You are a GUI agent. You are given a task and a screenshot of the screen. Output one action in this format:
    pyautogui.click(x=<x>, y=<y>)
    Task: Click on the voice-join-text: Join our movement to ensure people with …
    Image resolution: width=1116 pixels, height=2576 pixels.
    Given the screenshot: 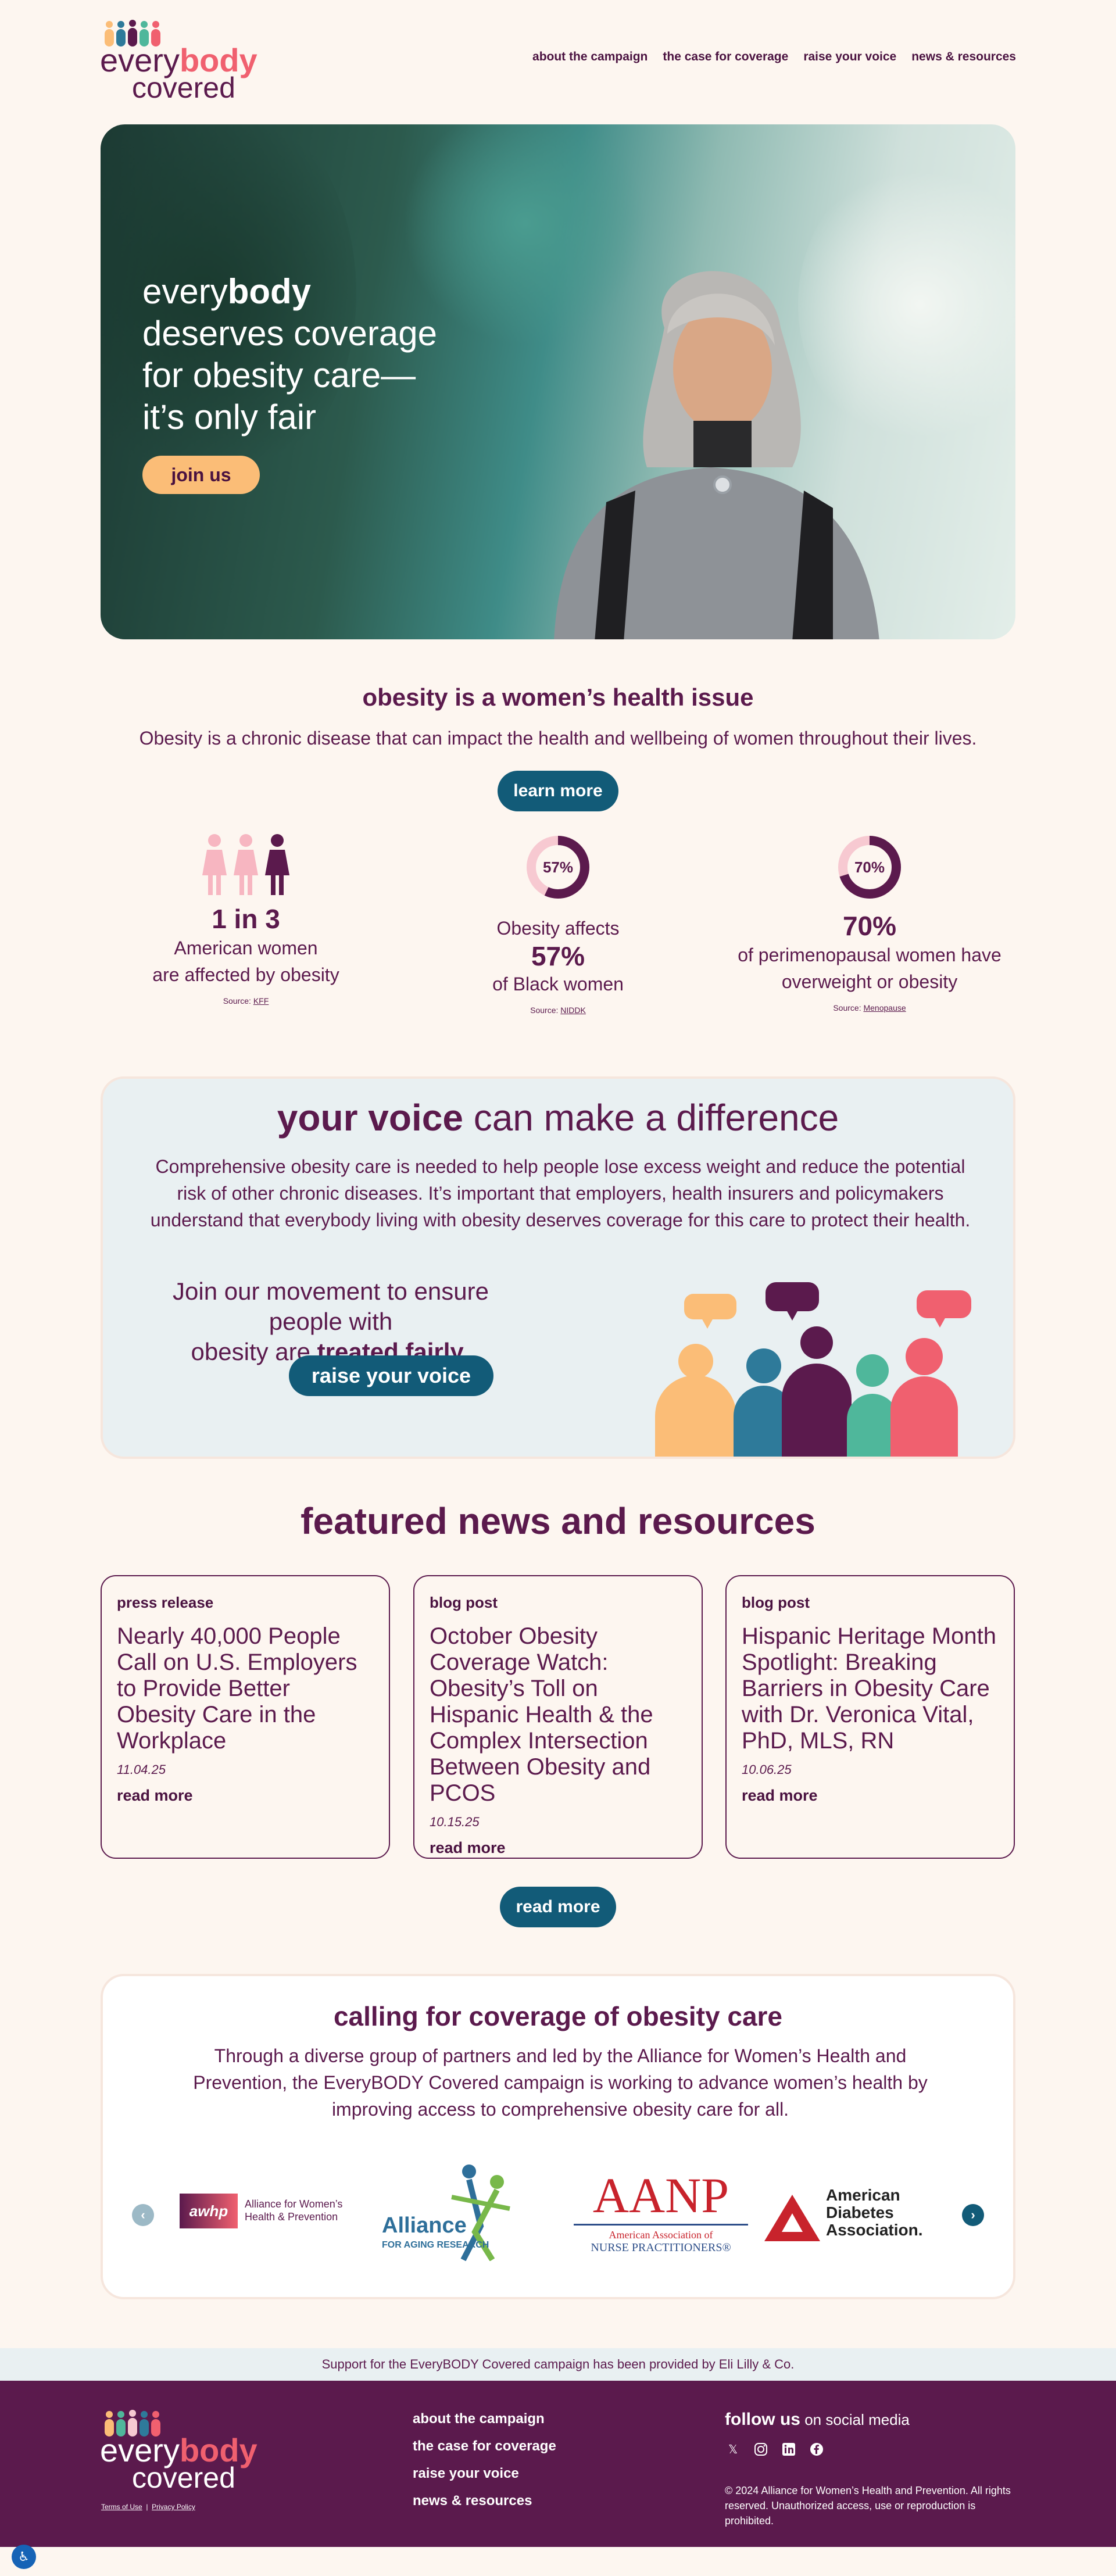 What is the action you would take?
    pyautogui.click(x=331, y=1321)
    